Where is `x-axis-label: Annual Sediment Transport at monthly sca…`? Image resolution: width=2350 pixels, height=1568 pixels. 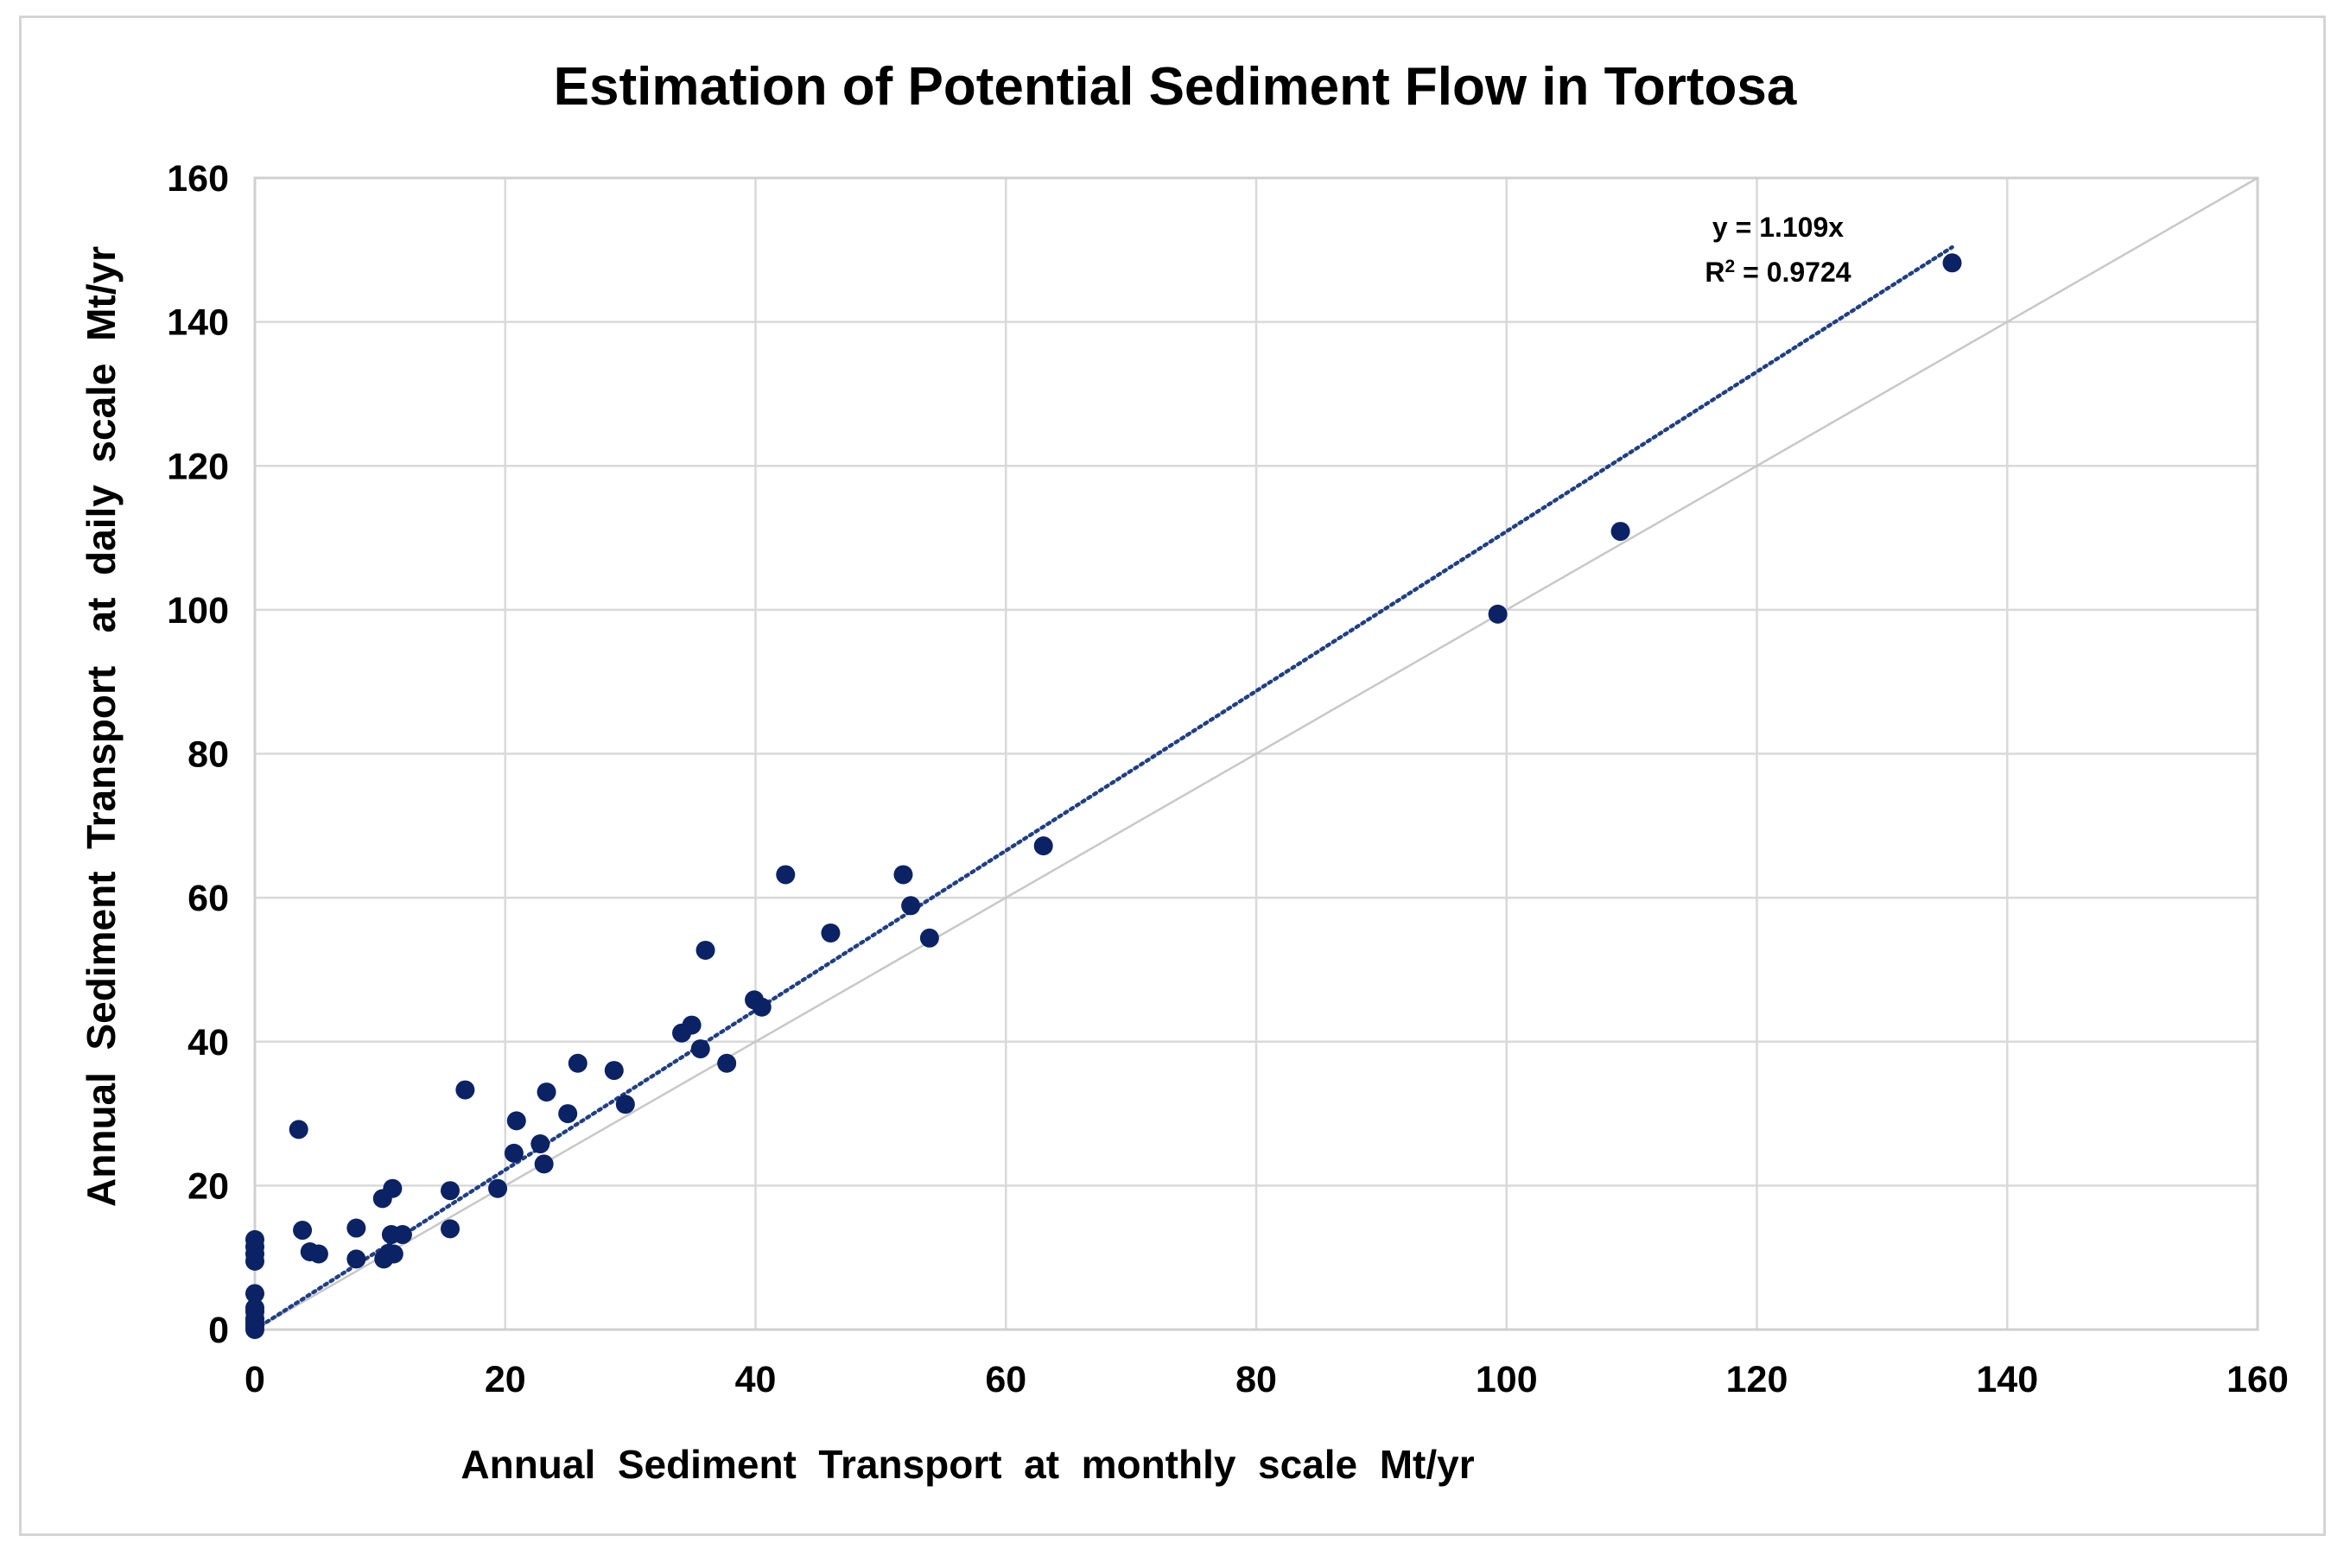
x-axis-label: Annual Sediment Transport at monthly sca… is located at coordinates (967, 1464).